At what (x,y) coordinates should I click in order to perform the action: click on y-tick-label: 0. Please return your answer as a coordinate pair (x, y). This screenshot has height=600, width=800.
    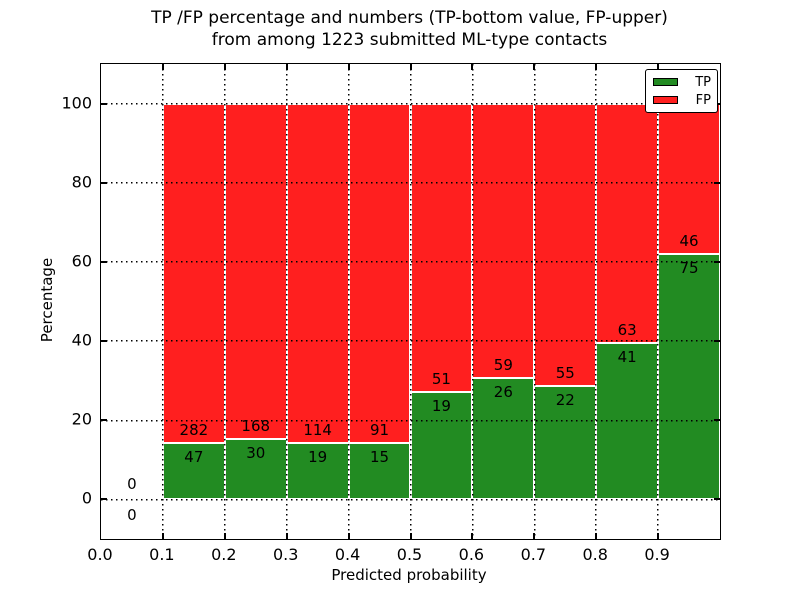
    Looking at the image, I should click on (86, 498).